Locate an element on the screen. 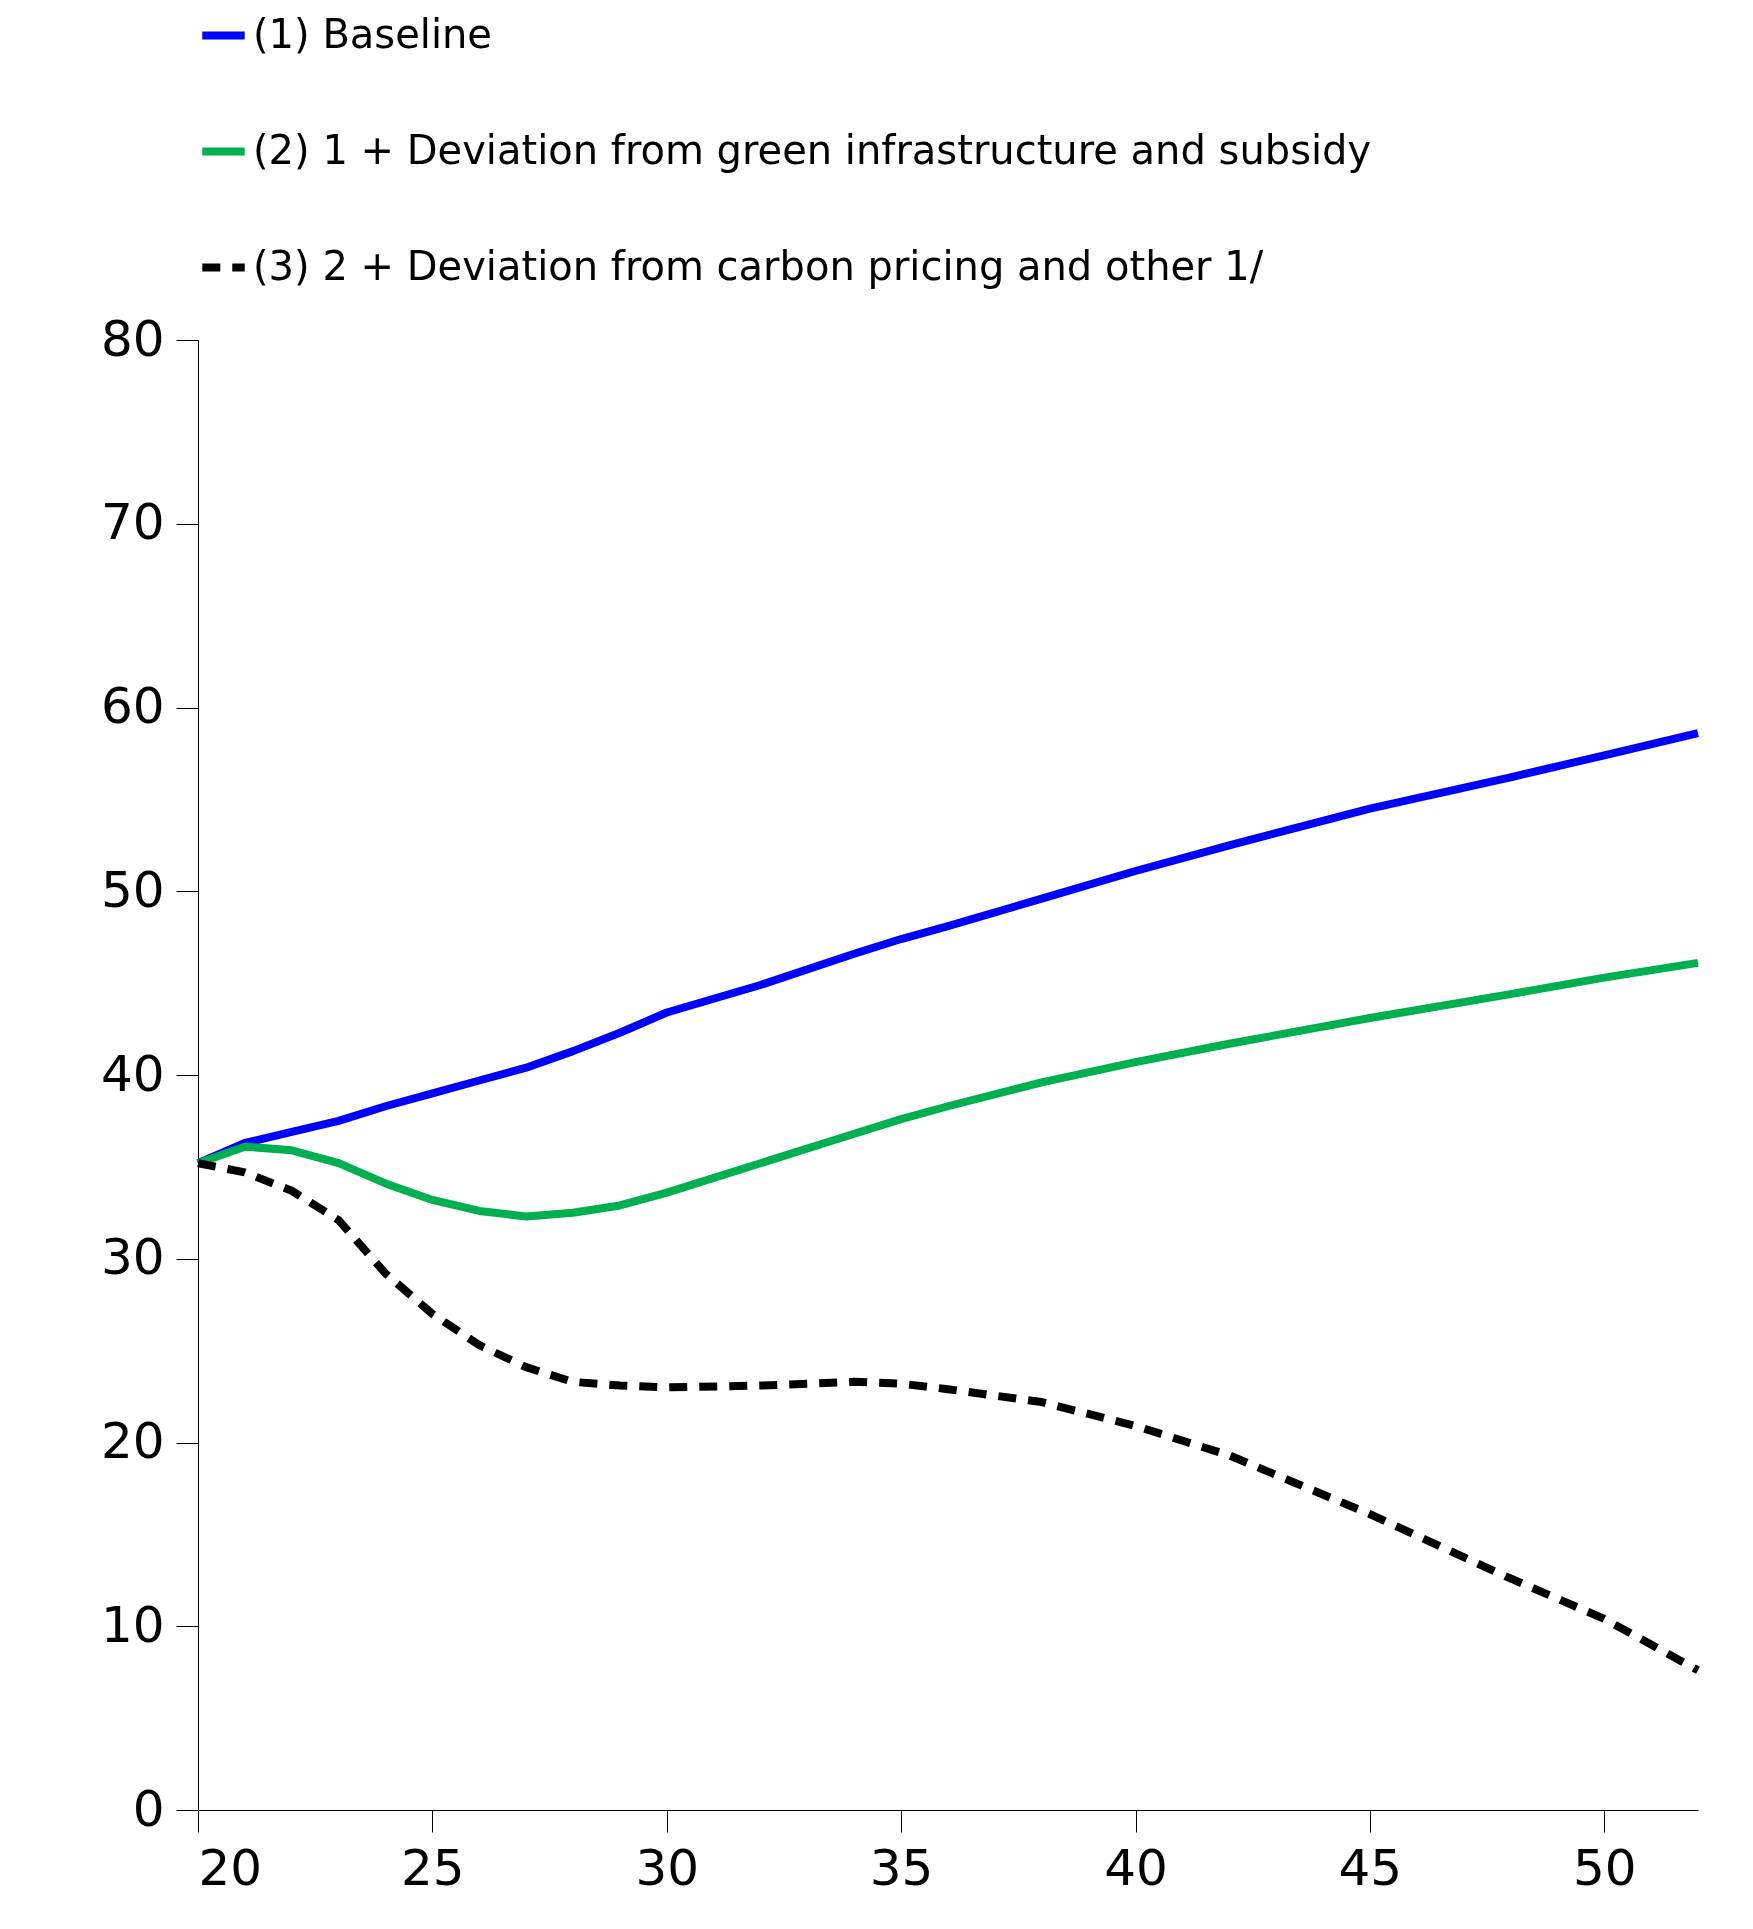  x-tick-label: 50 is located at coordinates (1604, 1867).